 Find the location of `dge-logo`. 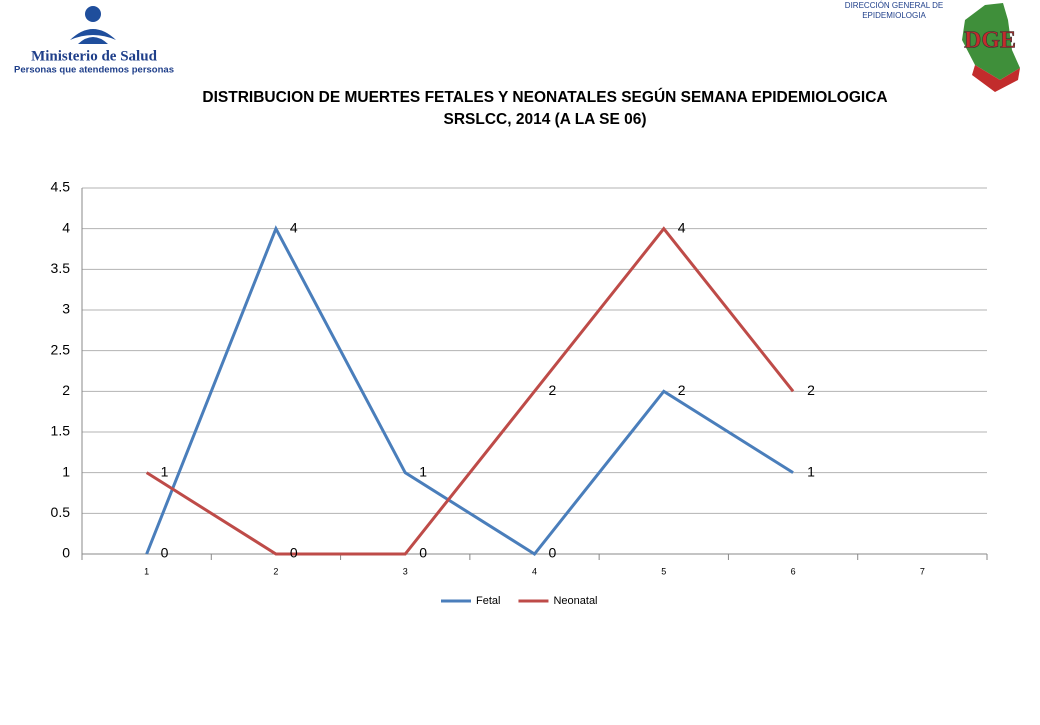

dge-logo is located at coordinates (991, 47).